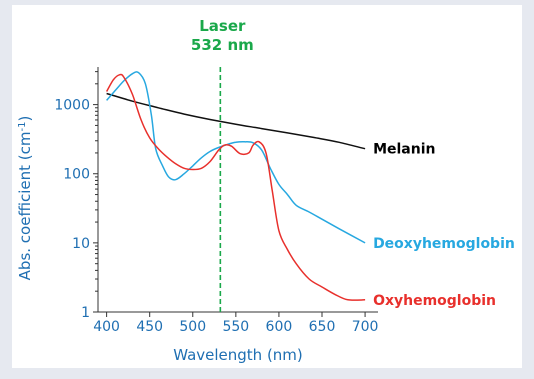 This screenshot has height=379, width=534. Describe the element at coordinates (22, 127) in the screenshot. I see `y-axis-title-superscript: -1` at that location.